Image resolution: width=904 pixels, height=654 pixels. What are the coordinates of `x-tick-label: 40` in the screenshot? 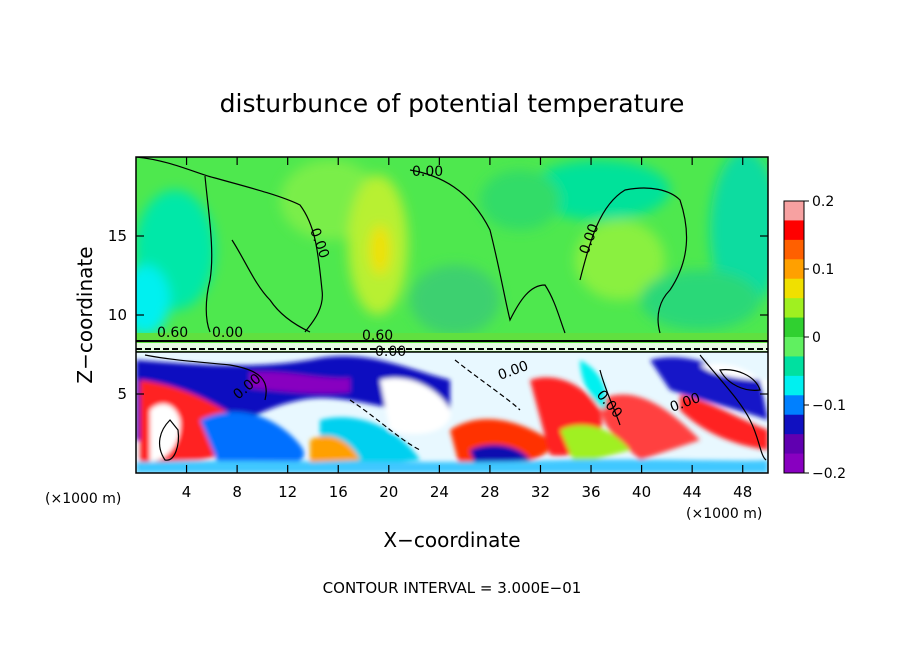 It's located at (641, 492).